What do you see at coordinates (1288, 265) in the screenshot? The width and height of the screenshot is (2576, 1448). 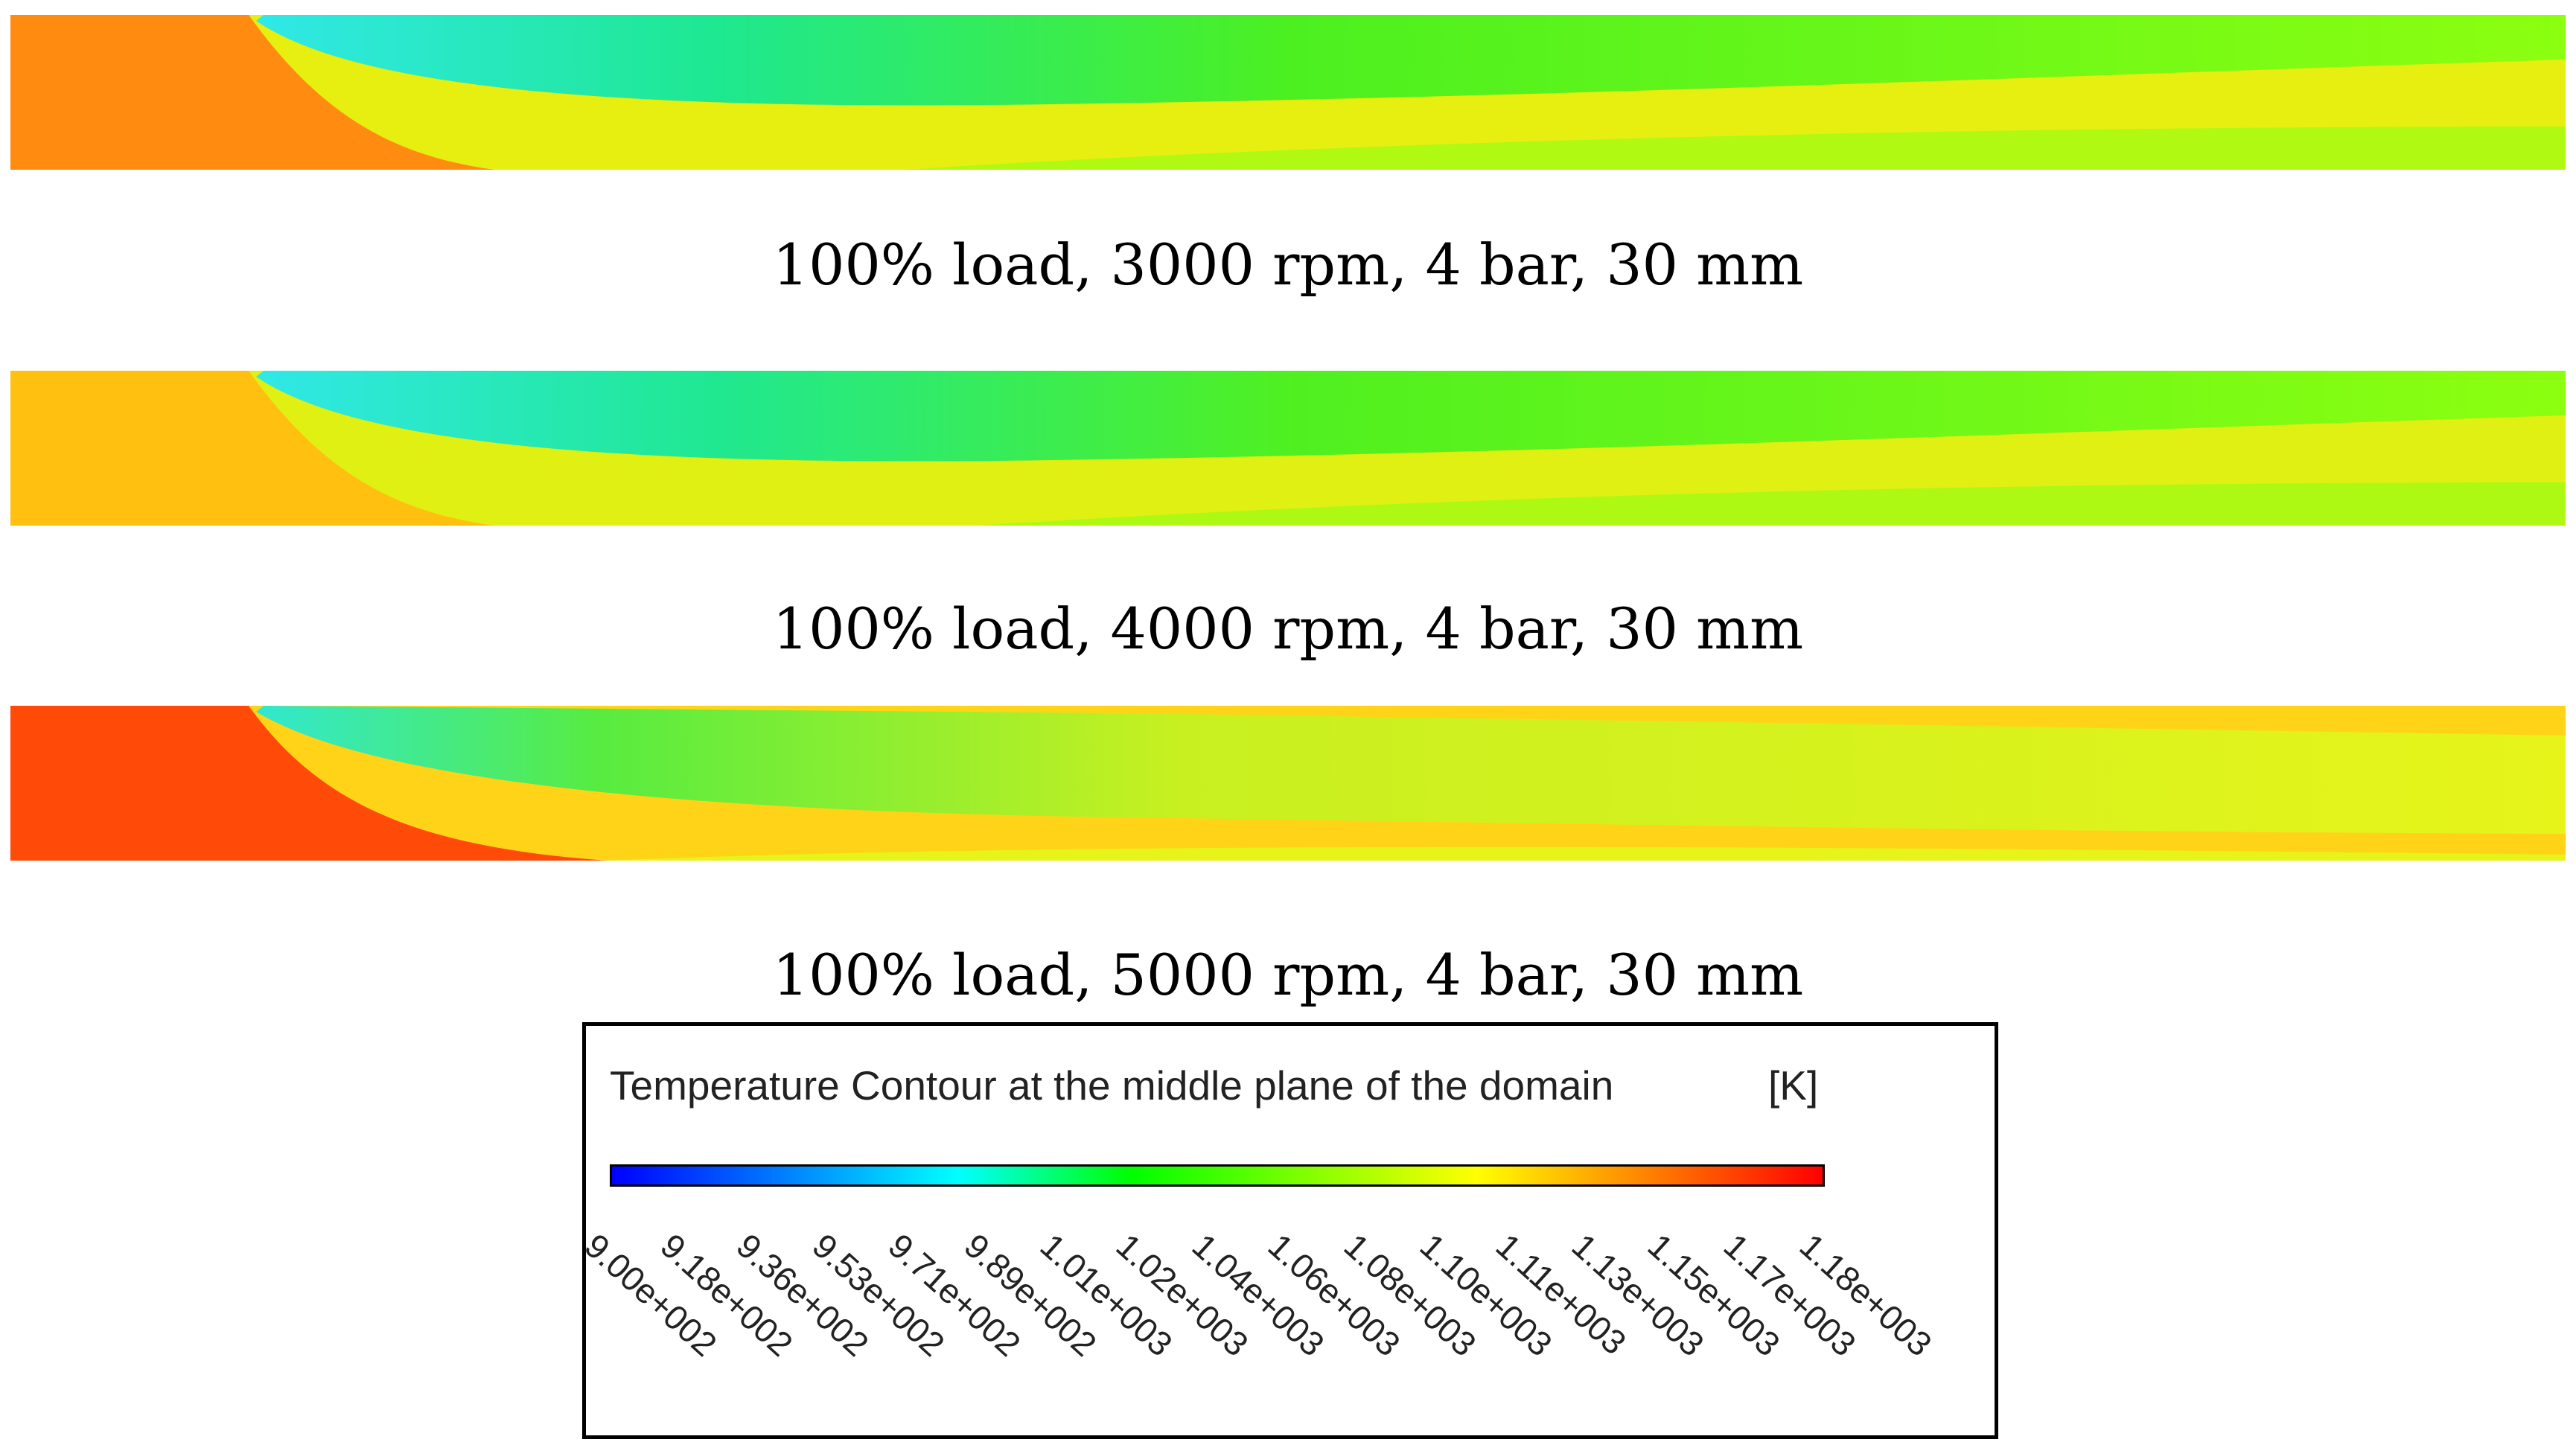 I see `panel-caption-1: 100% load, 3000 rpm, 4 bar, 30 mm` at bounding box center [1288, 265].